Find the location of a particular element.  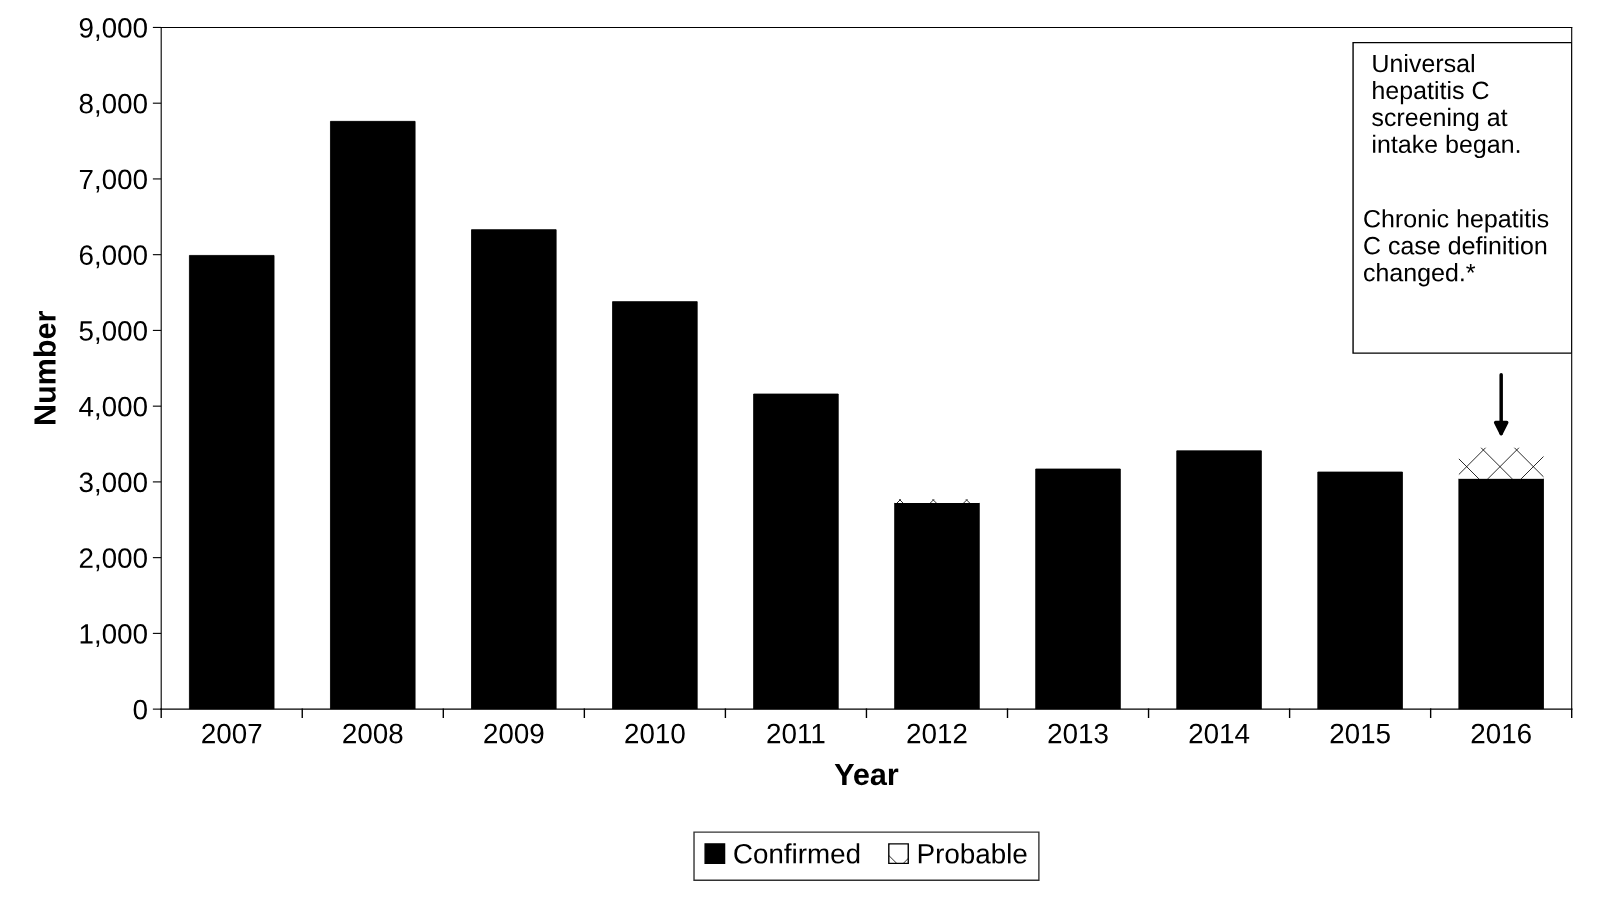

x-tick-label: 2011 is located at coordinates (796, 733).